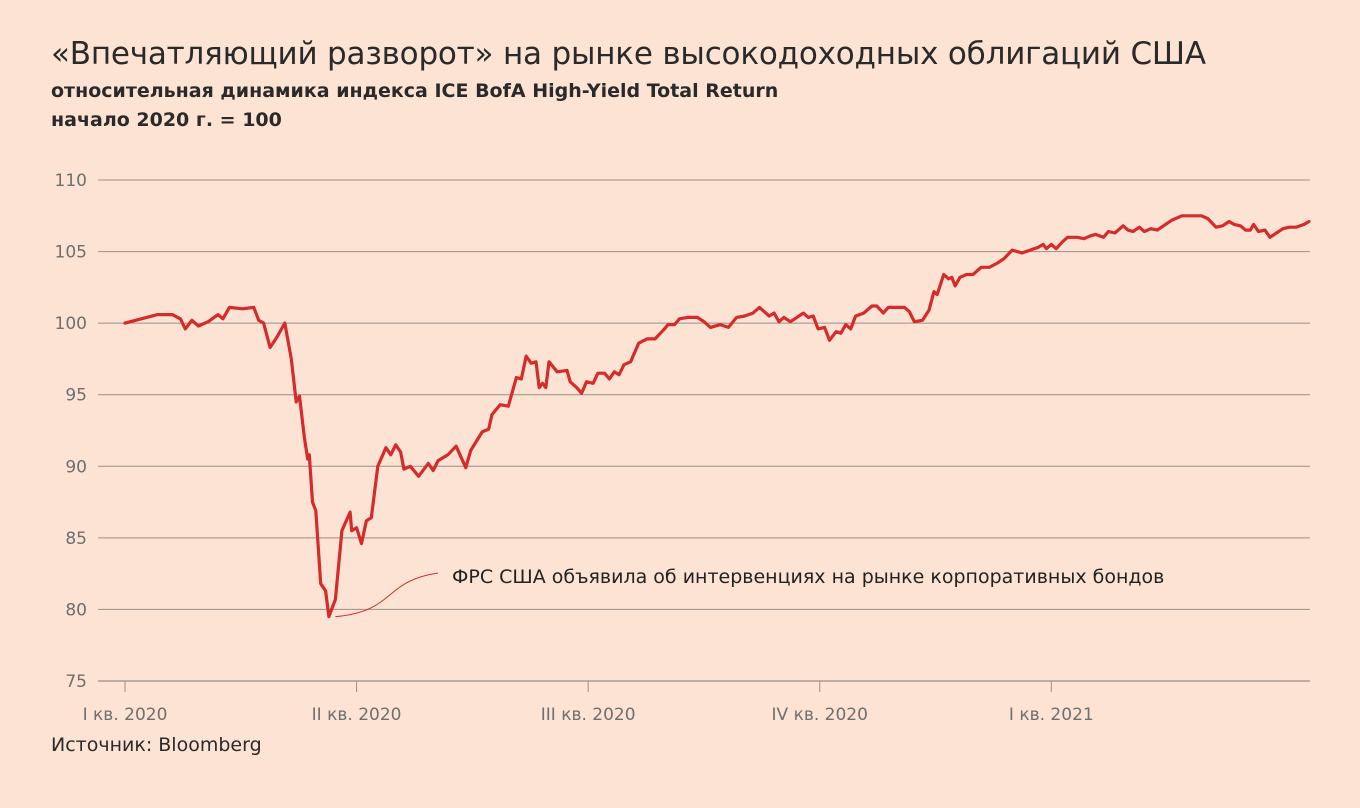 This screenshot has width=1360, height=808. Describe the element at coordinates (71, 431) in the screenshot. I see `y-axis-ticks: 110 105 100 95 90 85 80 75` at that location.